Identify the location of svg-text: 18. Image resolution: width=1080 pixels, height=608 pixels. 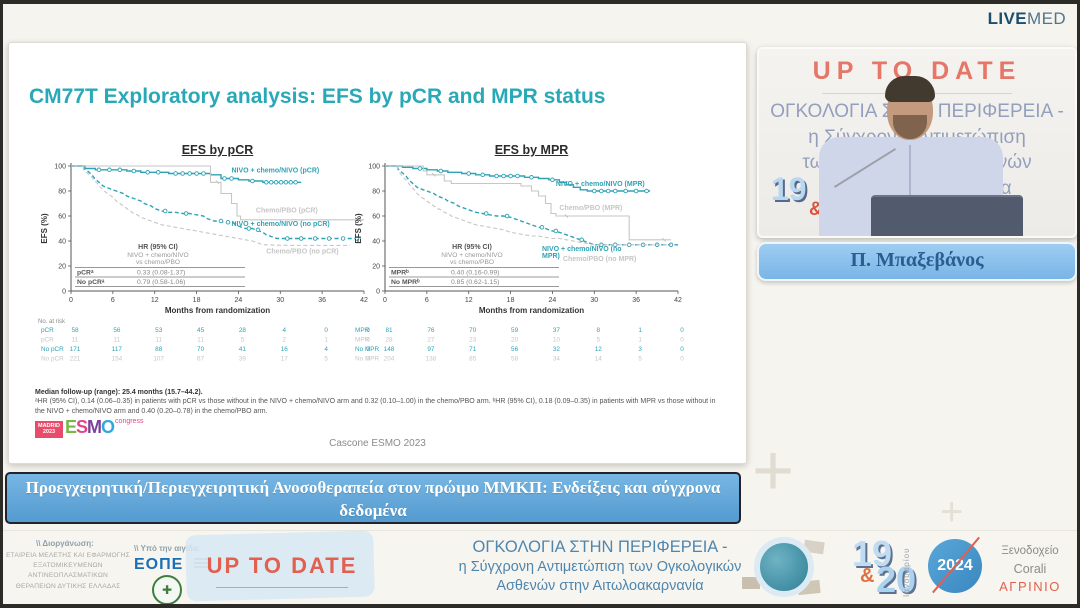
(197, 300).